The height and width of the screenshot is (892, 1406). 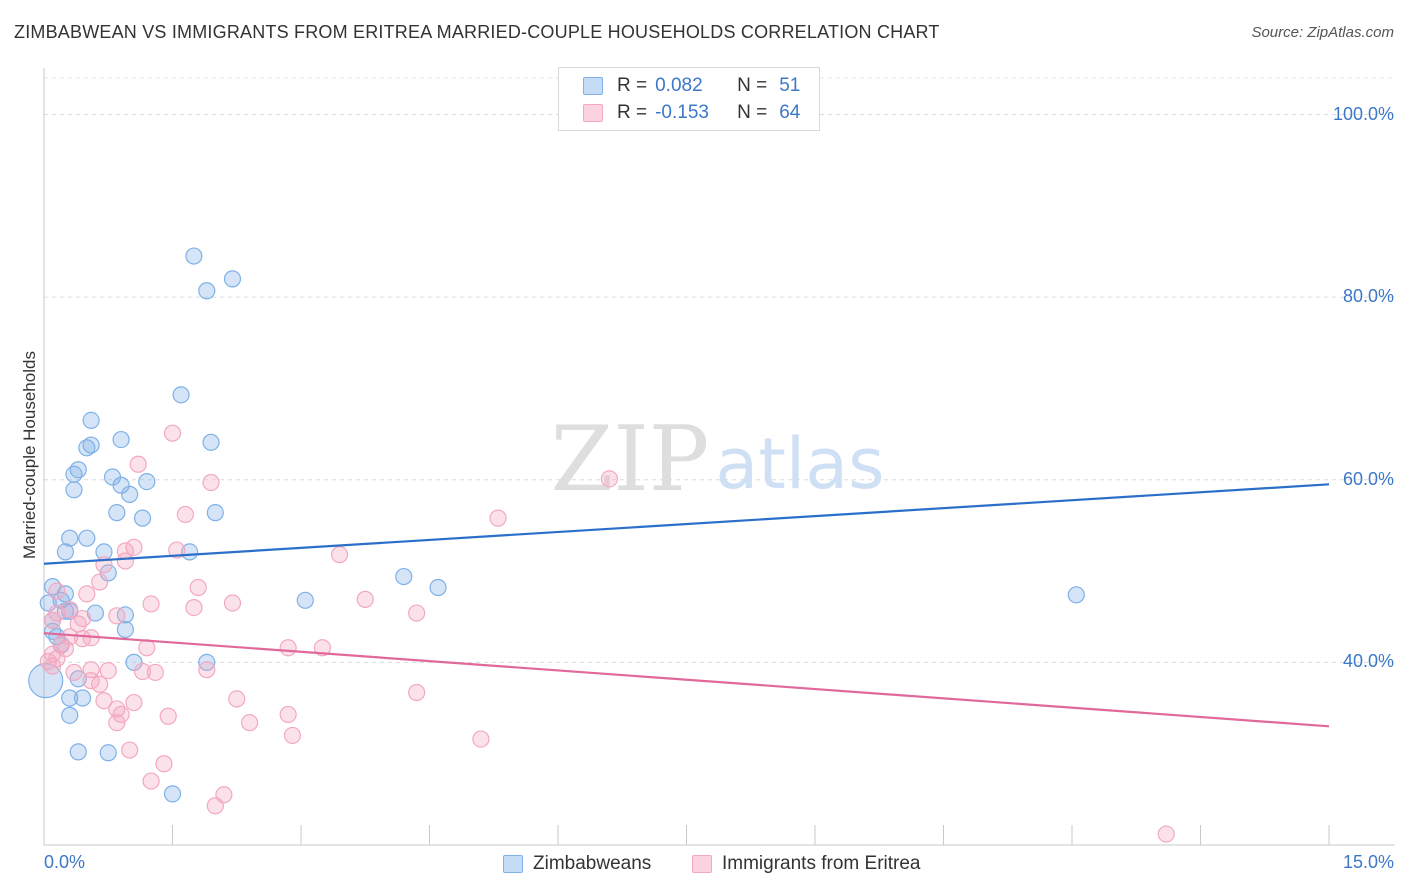 I want to click on legend-label: Zimbabweans, so click(x=592, y=863).